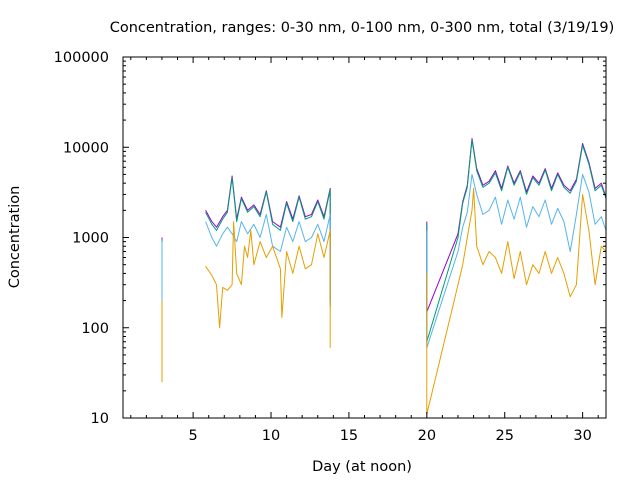 The height and width of the screenshot is (480, 640). I want to click on y-tick-label: 10, so click(100, 419).